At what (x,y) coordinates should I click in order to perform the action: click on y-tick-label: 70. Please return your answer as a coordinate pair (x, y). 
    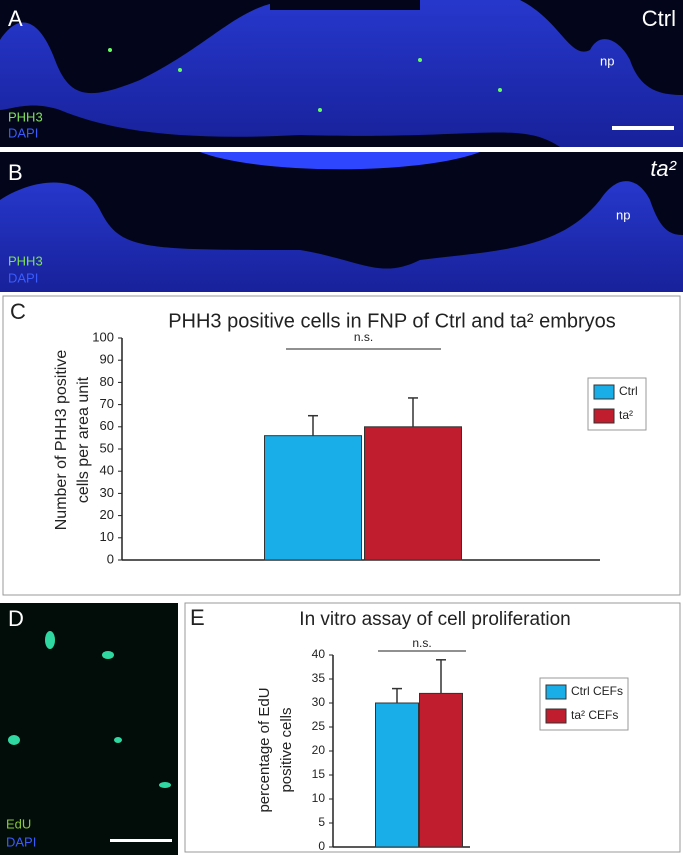
    Looking at the image, I should click on (107, 403).